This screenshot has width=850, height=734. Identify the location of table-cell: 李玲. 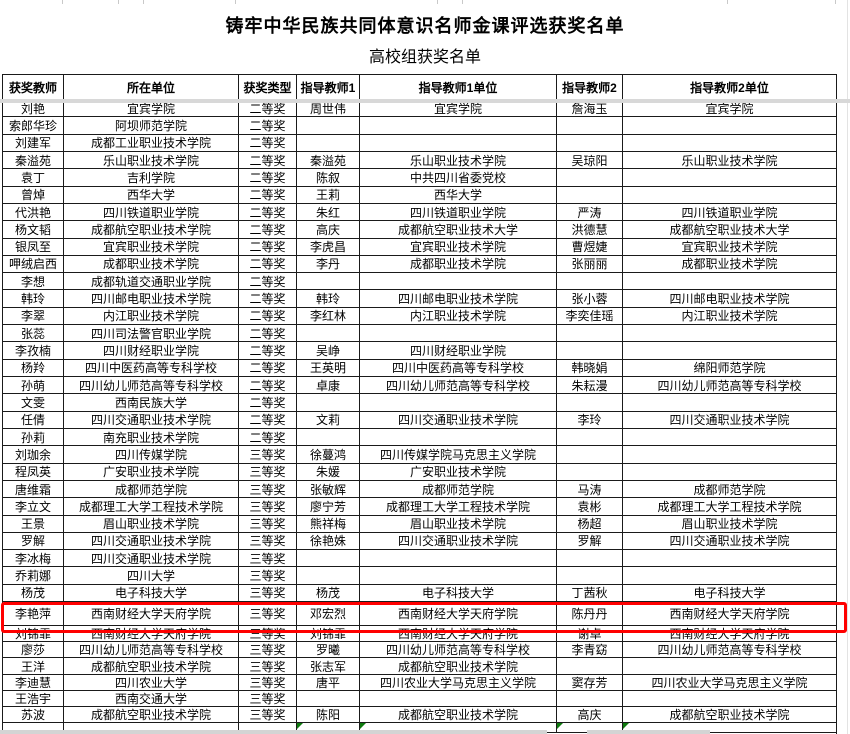
(590, 420).